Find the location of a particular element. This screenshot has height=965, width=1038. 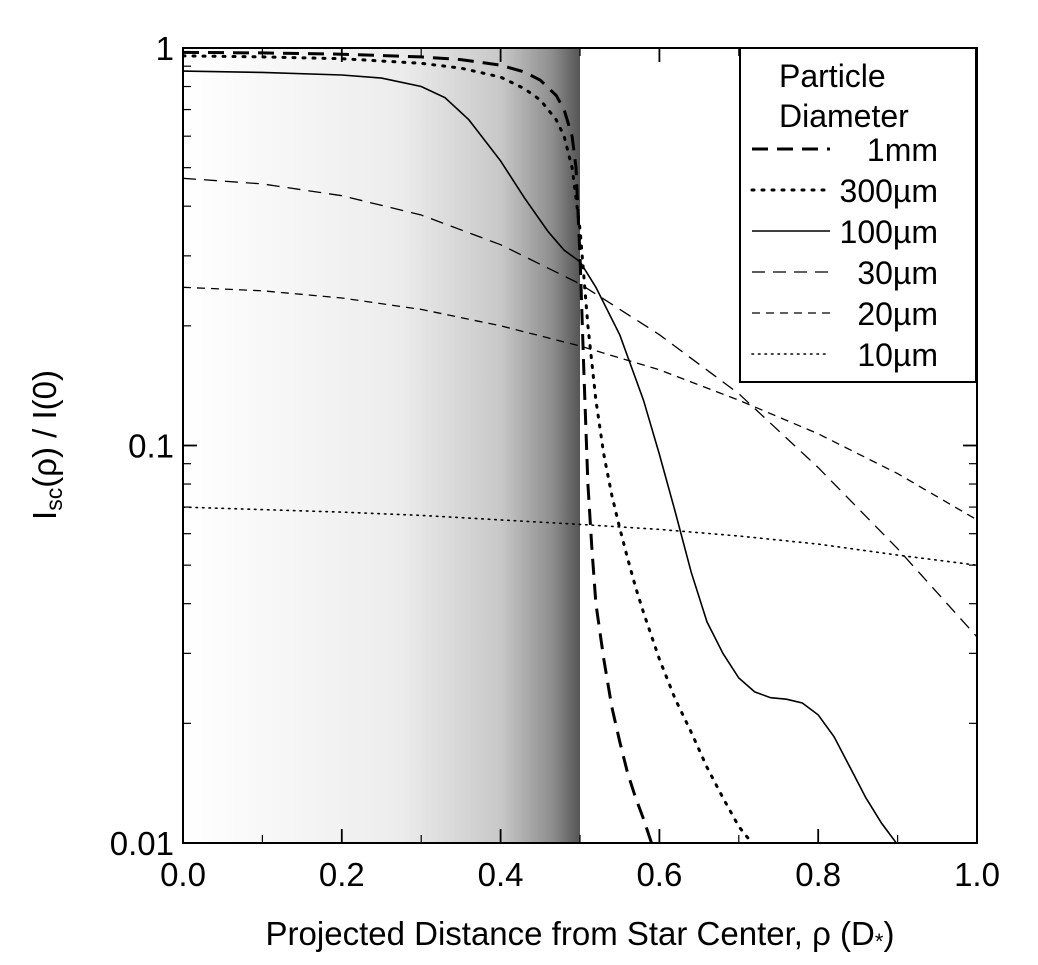

legend-title-line2: Diameter is located at coordinates (844, 116).